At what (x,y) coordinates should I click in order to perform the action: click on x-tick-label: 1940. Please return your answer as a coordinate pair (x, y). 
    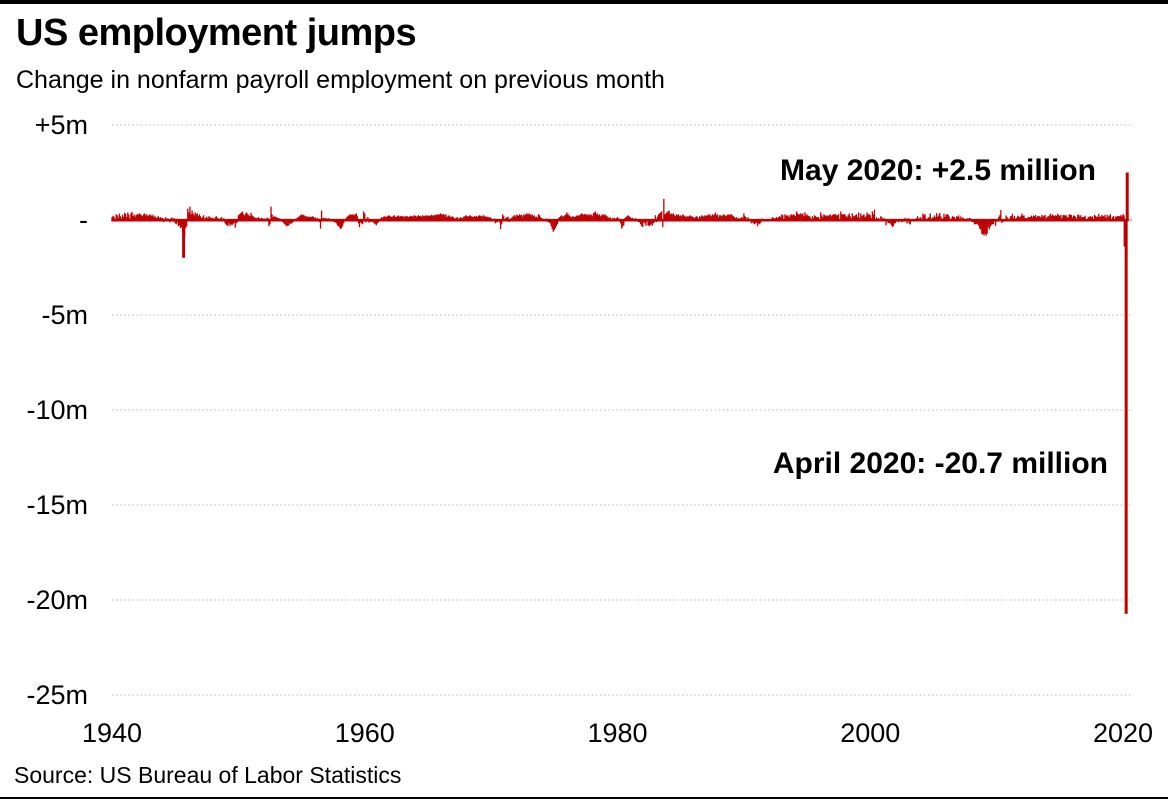
    Looking at the image, I should click on (112, 733).